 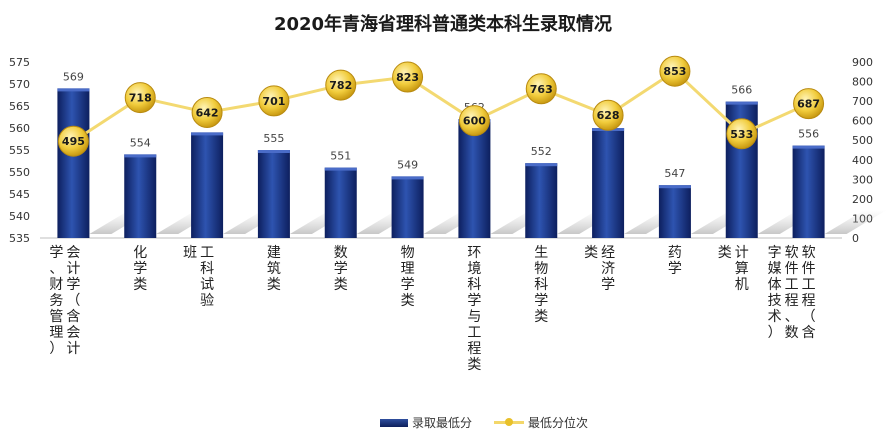 I want to click on rank-value-label: 600, so click(x=474, y=121).